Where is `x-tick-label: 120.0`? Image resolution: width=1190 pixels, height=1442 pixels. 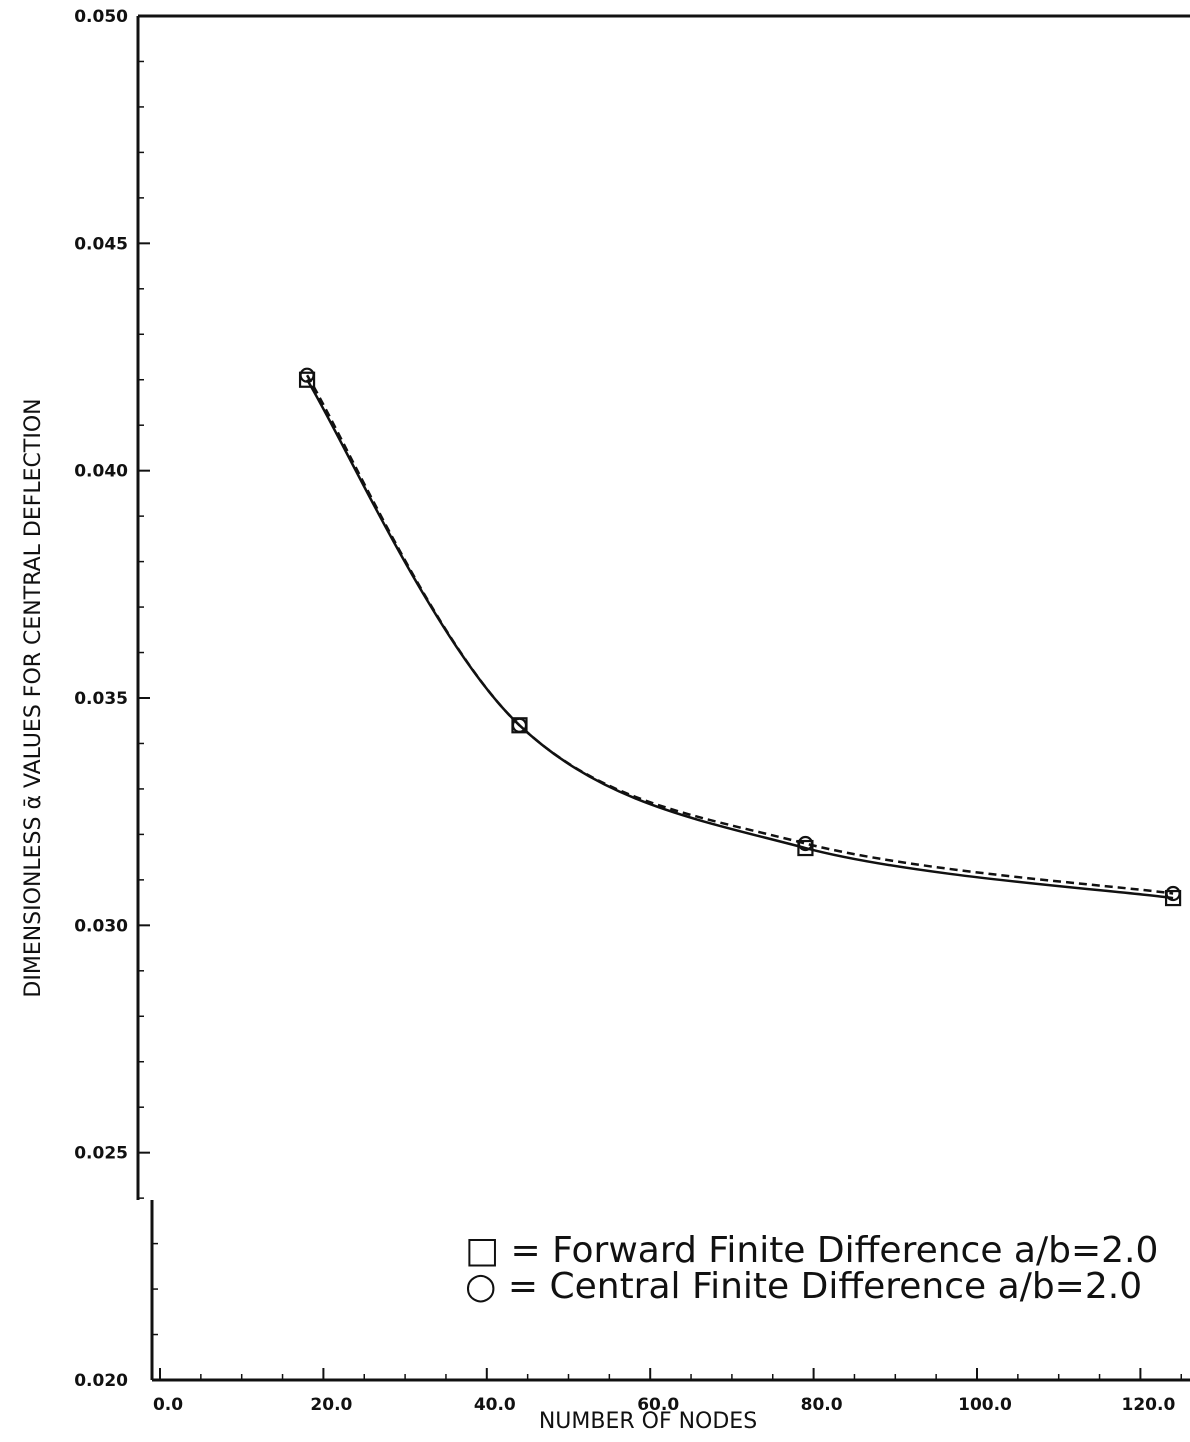 x-tick-label: 120.0 is located at coordinates (1149, 1405).